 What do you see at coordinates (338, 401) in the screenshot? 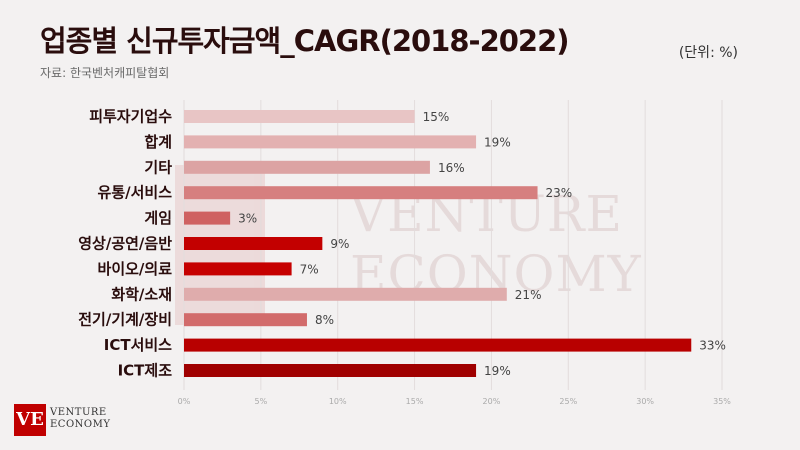
I see `x-tick-label: 10%` at bounding box center [338, 401].